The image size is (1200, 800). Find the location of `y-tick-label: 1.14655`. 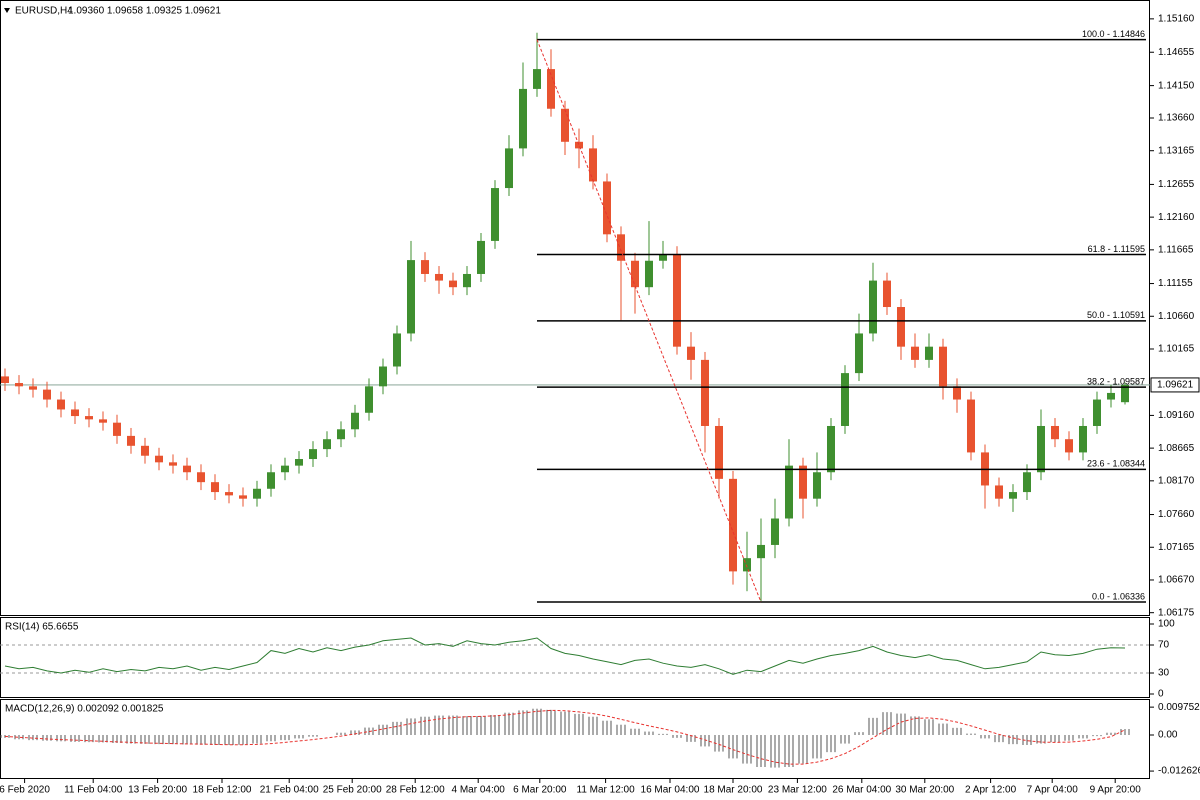

y-tick-label: 1.14655 is located at coordinates (1176, 52).